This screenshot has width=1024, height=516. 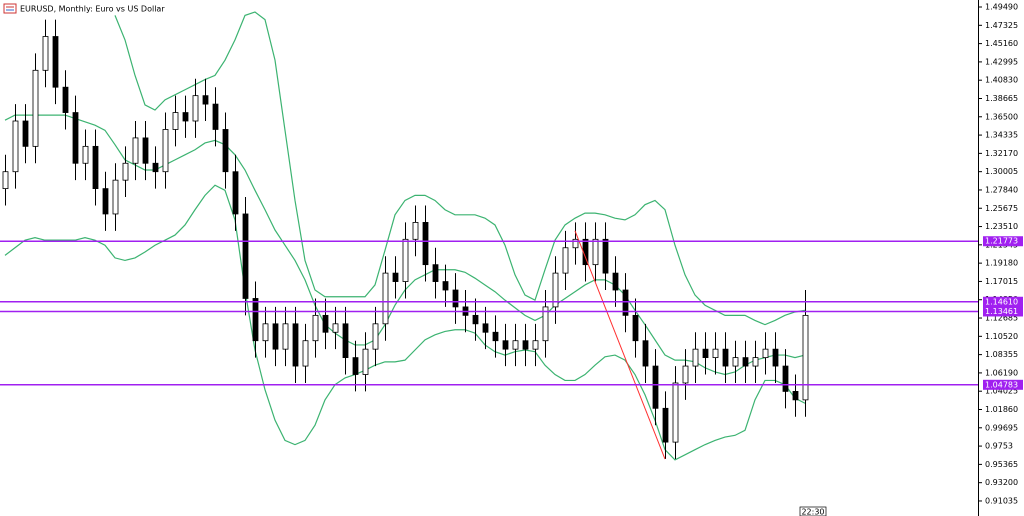 What do you see at coordinates (1001, 116) in the screenshot?
I see `y-tick-label: 1.36500` at bounding box center [1001, 116].